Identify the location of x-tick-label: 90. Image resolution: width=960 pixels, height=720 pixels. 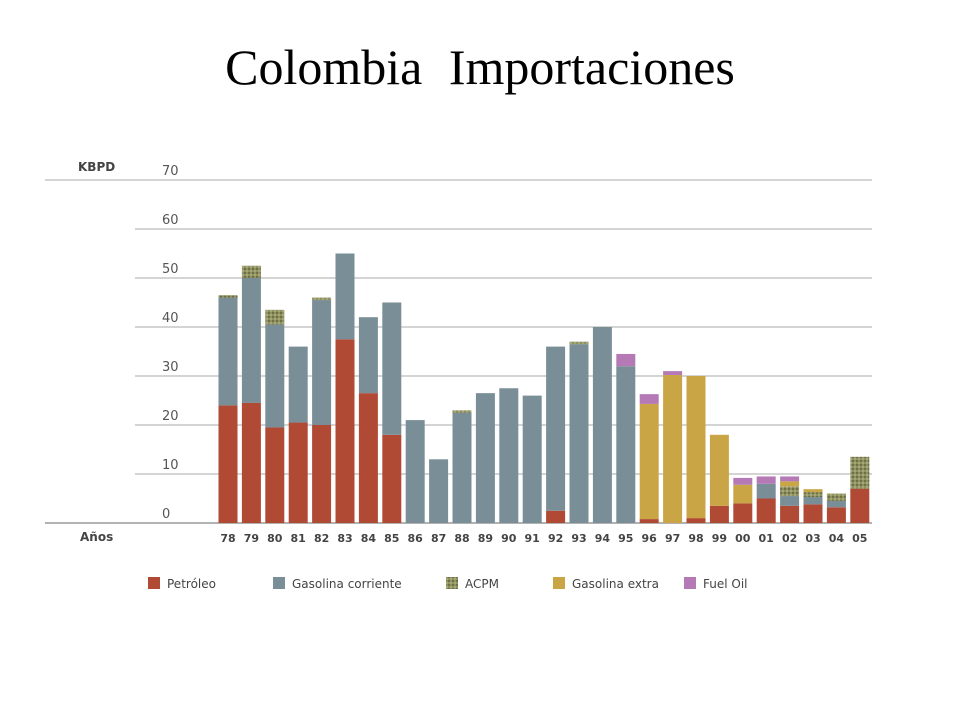
(509, 538).